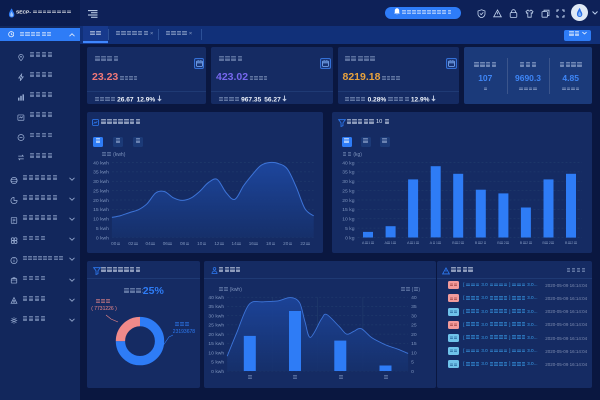 This screenshot has width=600, height=400. I want to click on svg-text: 20 kg, so click(348, 201).